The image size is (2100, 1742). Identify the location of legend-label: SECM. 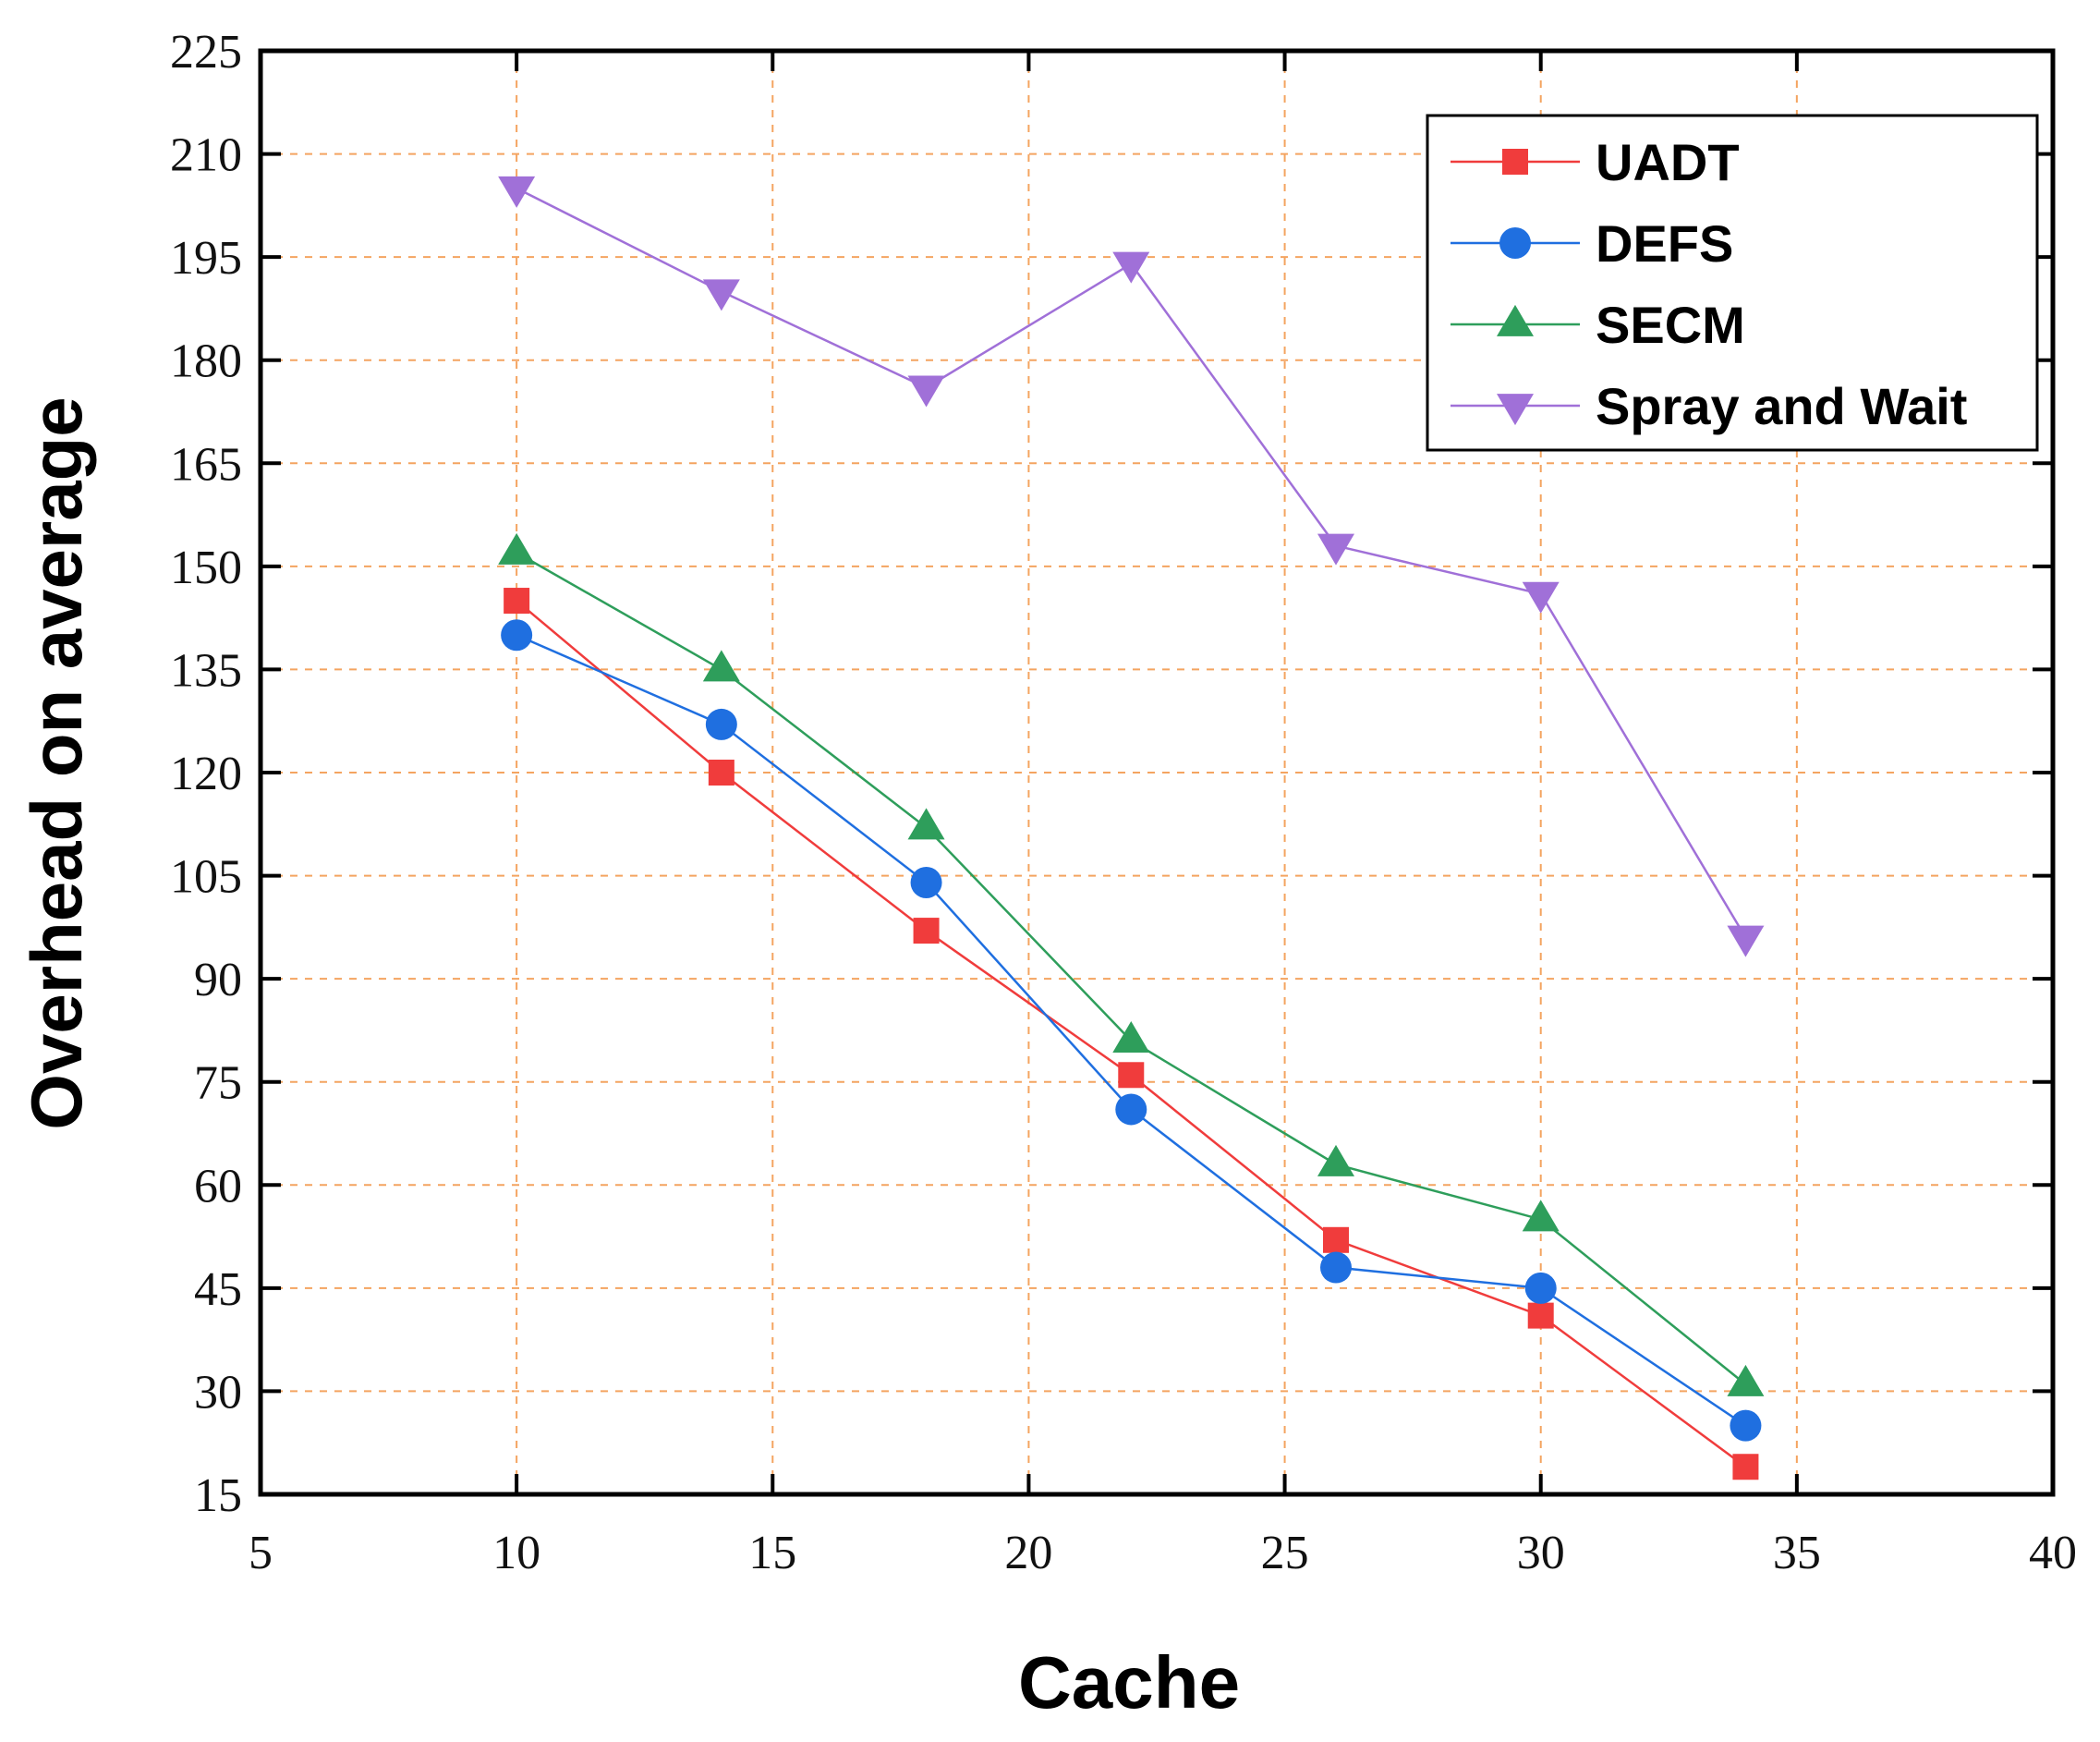
(1671, 325).